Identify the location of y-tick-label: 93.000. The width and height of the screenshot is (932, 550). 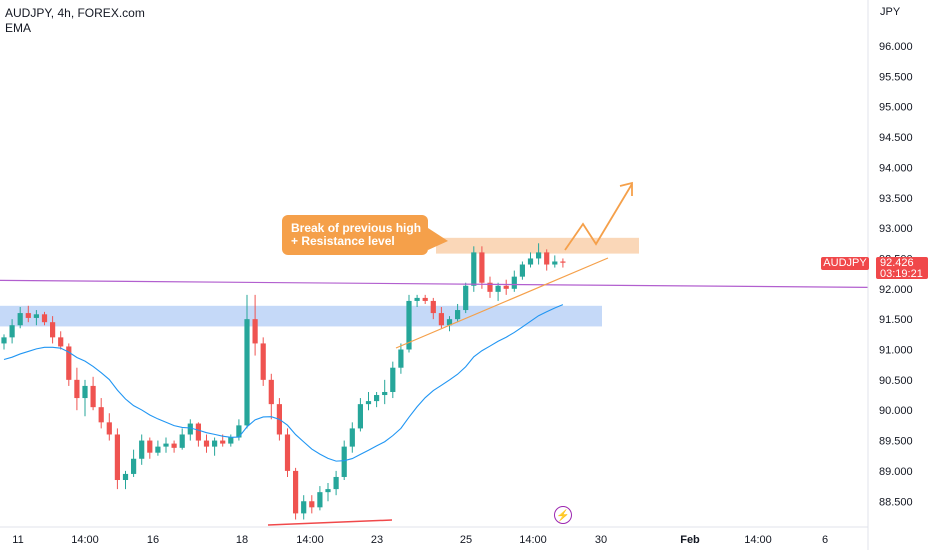
(896, 229).